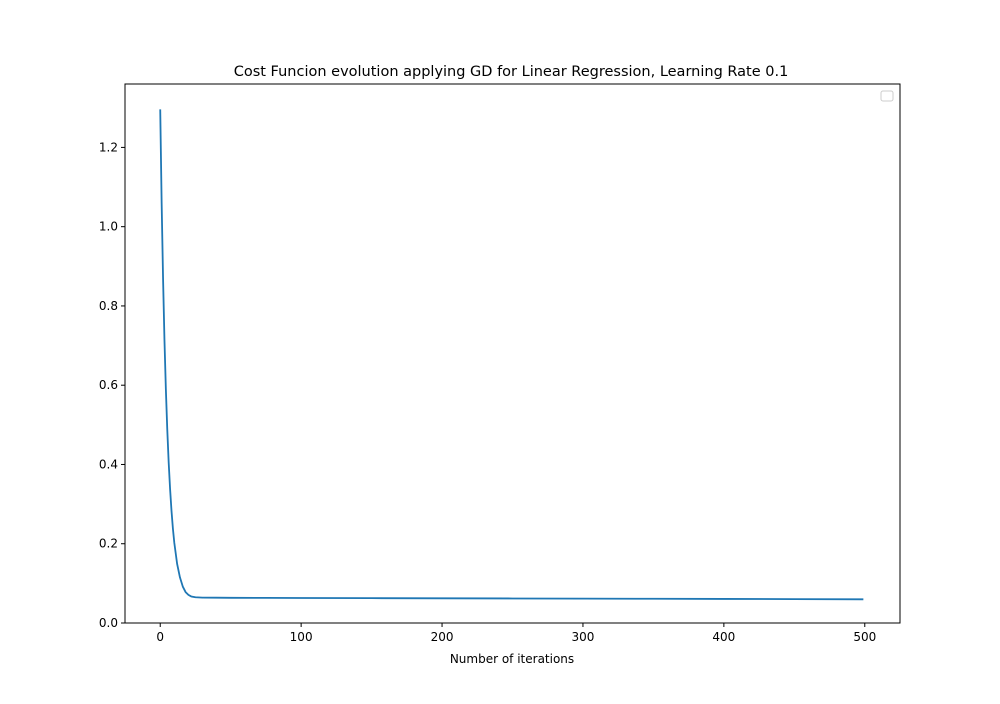 This screenshot has width=1000, height=704. Describe the element at coordinates (864, 637) in the screenshot. I see `x-tick-label: 500` at that location.